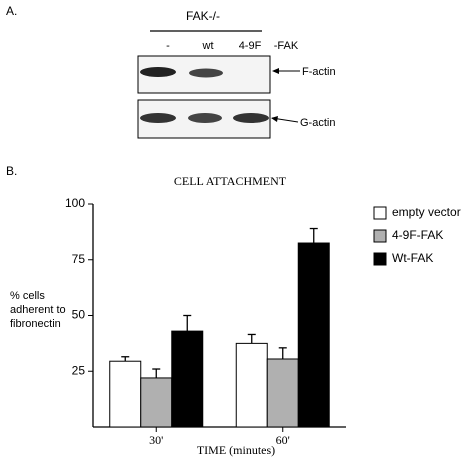 The height and width of the screenshot is (462, 474). I want to click on lane-label: 4-9F, so click(250, 46).